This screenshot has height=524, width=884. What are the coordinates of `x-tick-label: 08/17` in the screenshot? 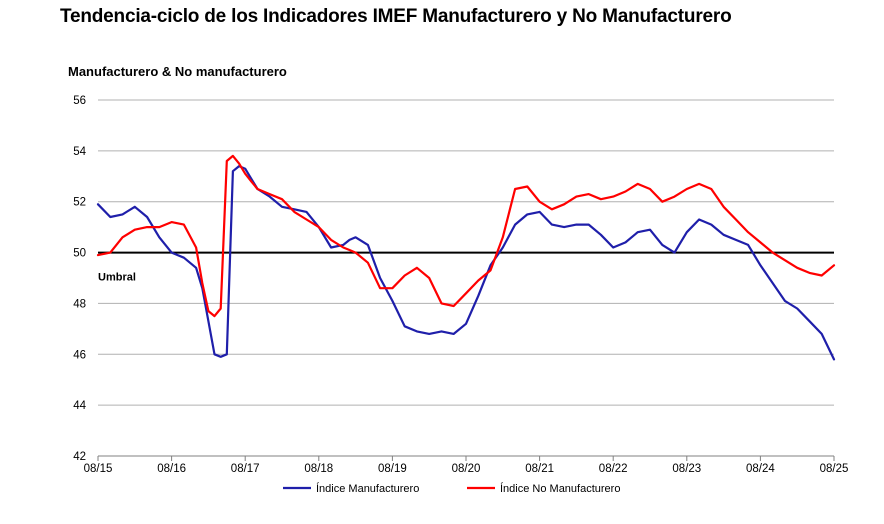 It's located at (245, 469).